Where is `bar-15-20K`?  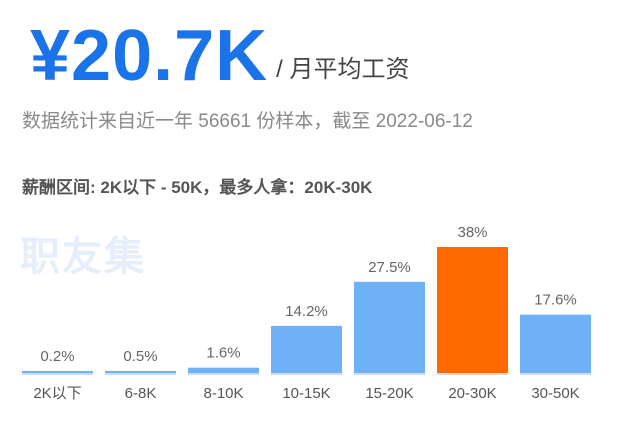
bar-15-20K is located at coordinates (389, 327).